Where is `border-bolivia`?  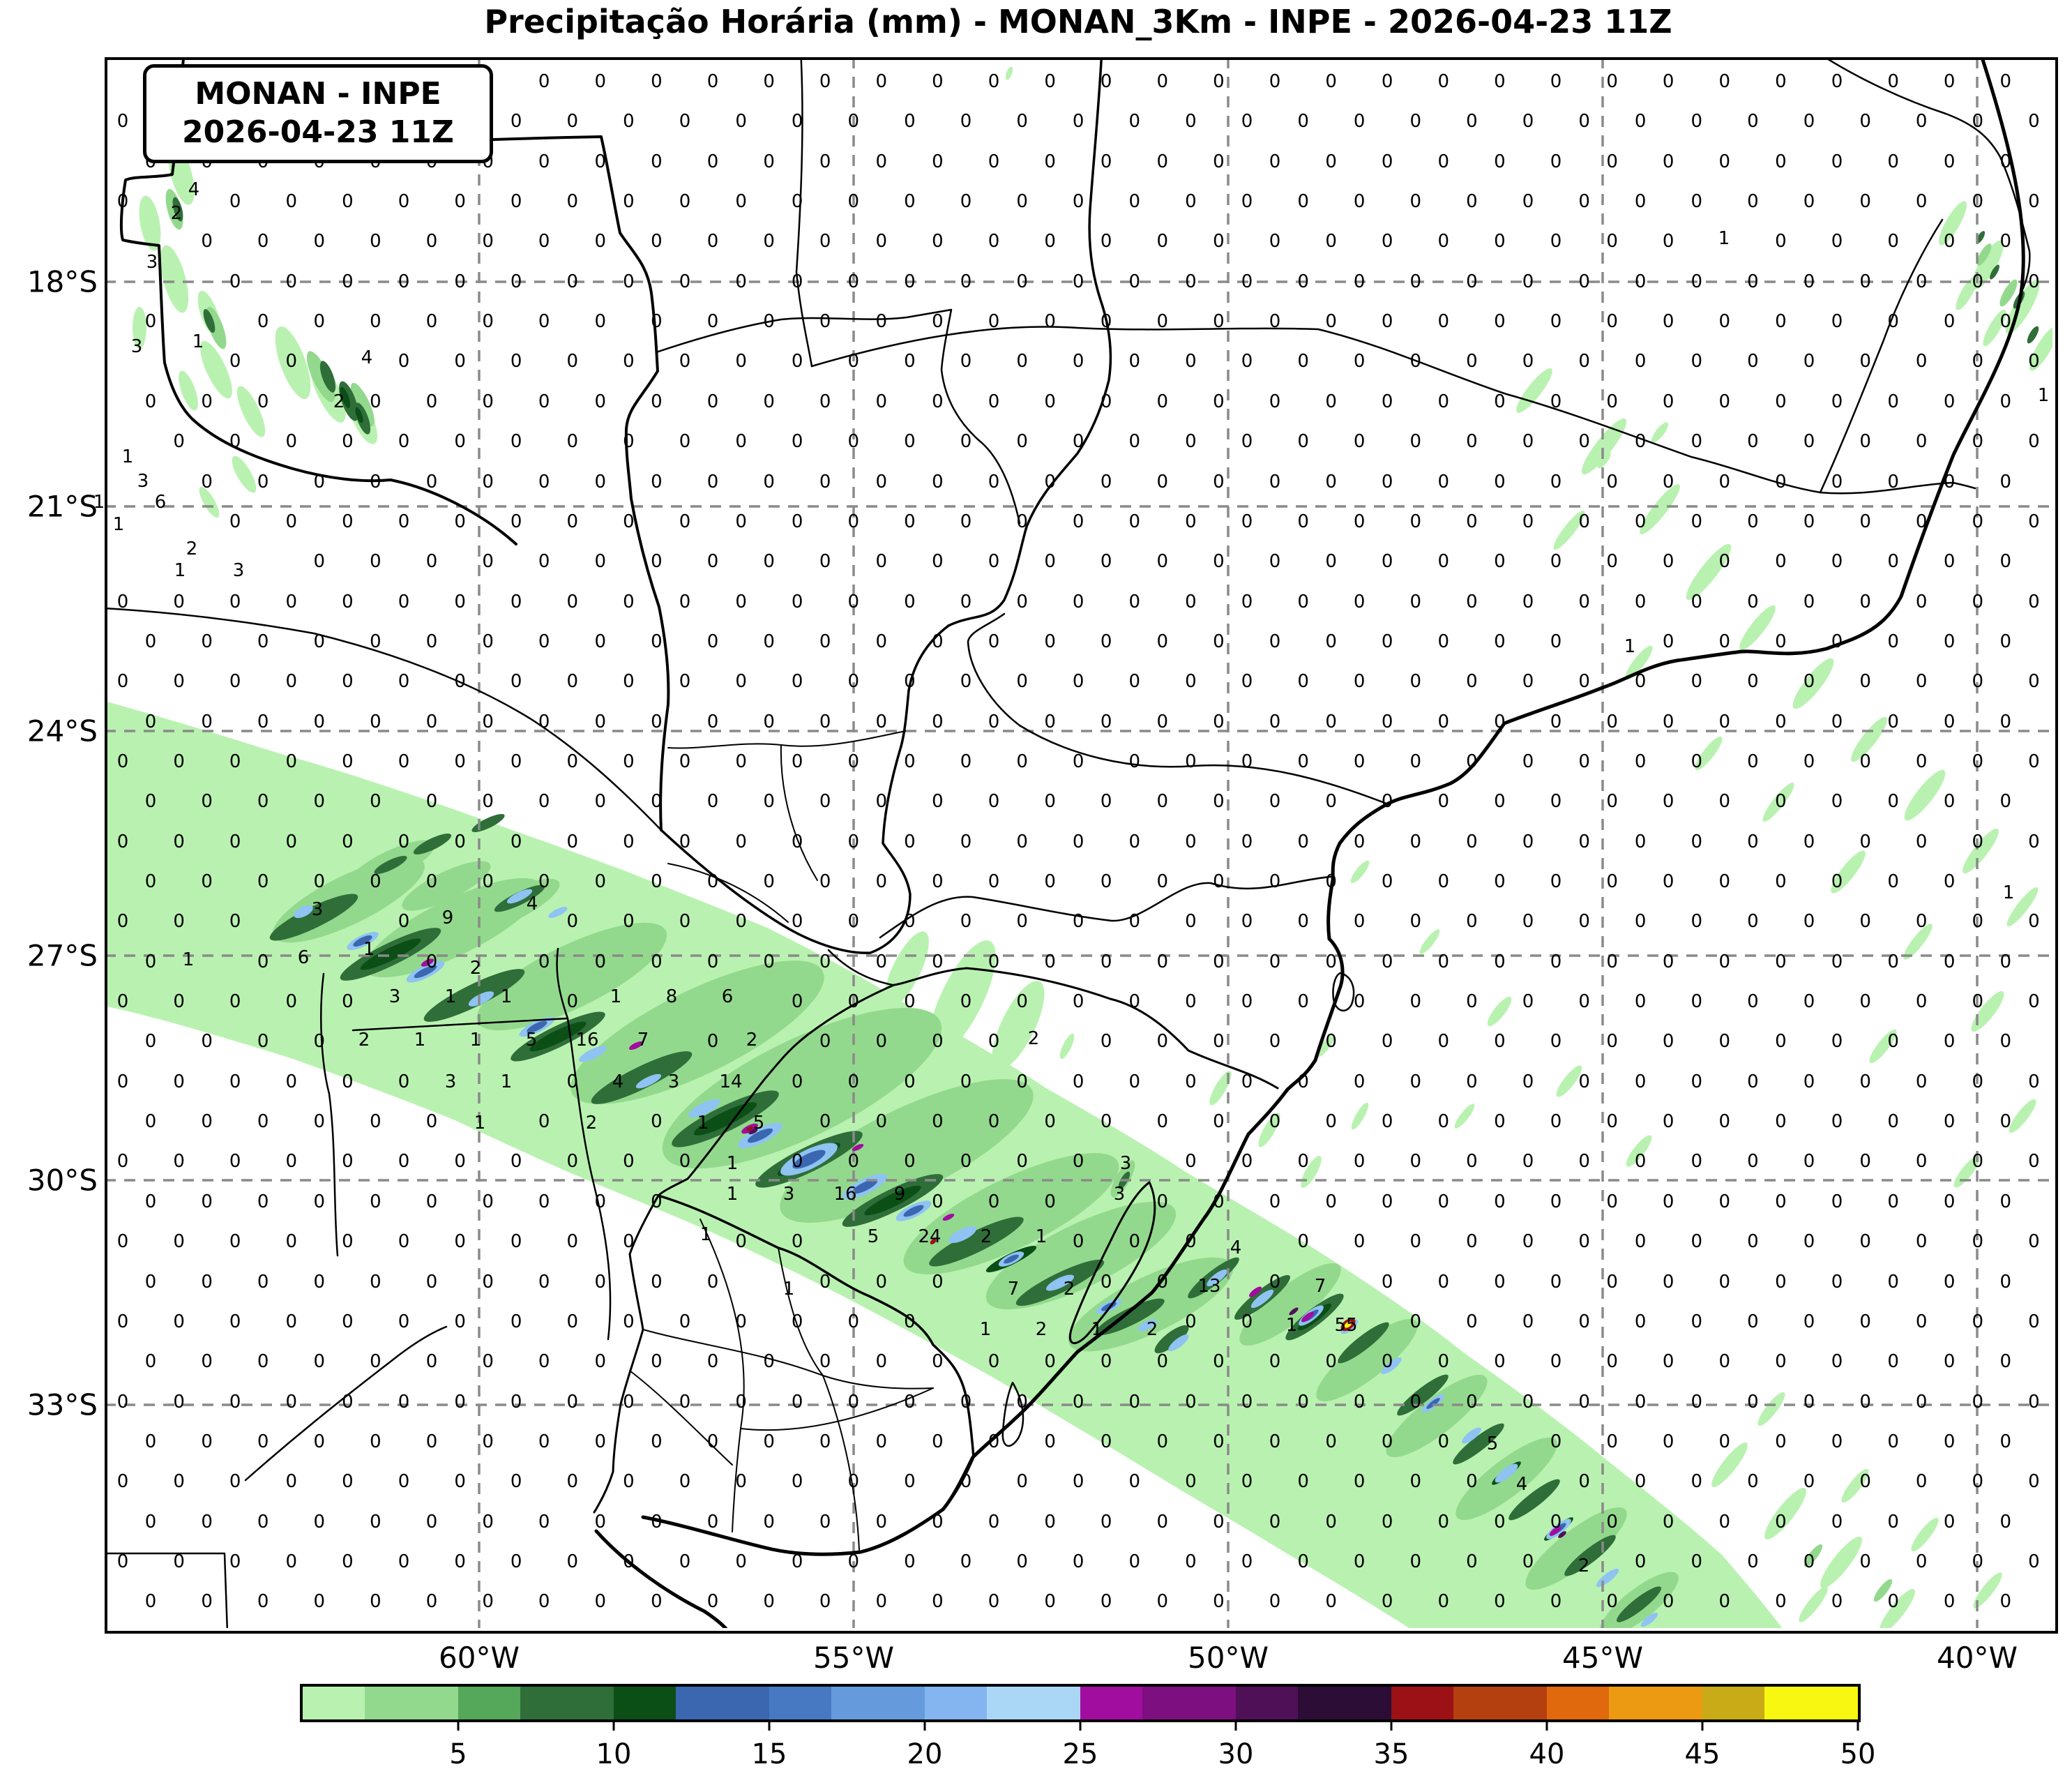
border-bolivia is located at coordinates (318, 301).